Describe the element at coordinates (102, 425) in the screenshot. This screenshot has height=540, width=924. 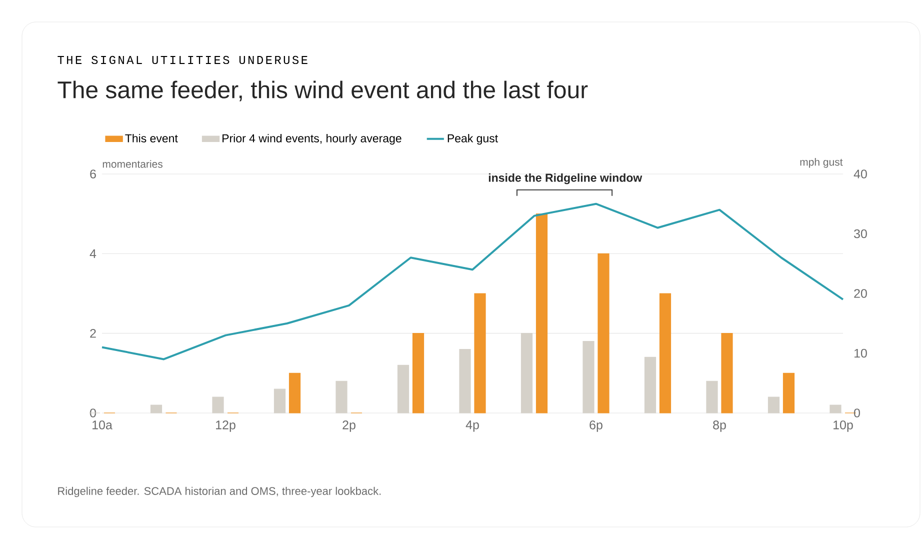
I see `x-tick-label: 10a` at that location.